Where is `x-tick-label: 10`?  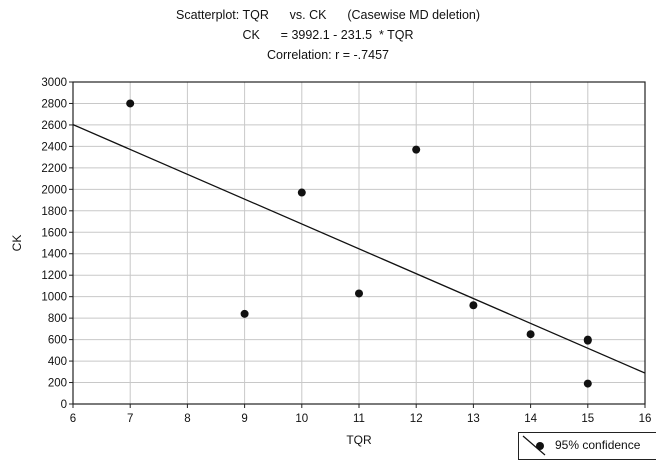
x-tick-label: 10 is located at coordinates (301, 419).